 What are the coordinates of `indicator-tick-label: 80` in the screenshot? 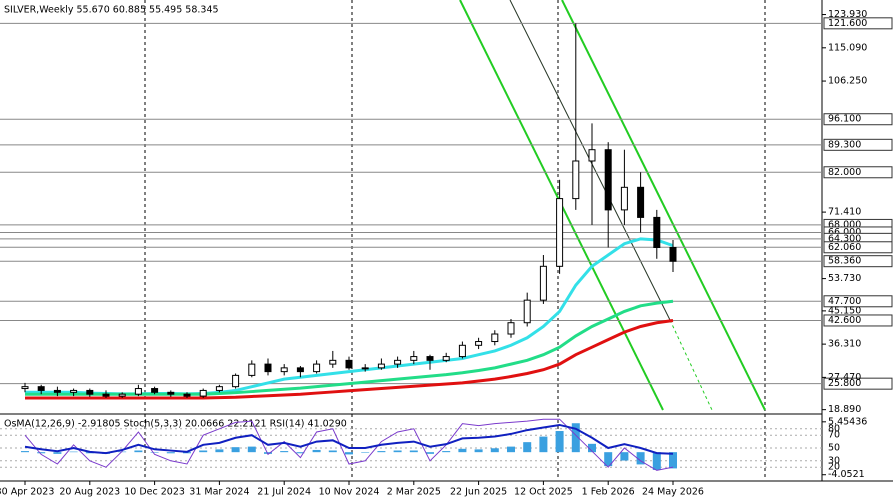 It's located at (834, 428).